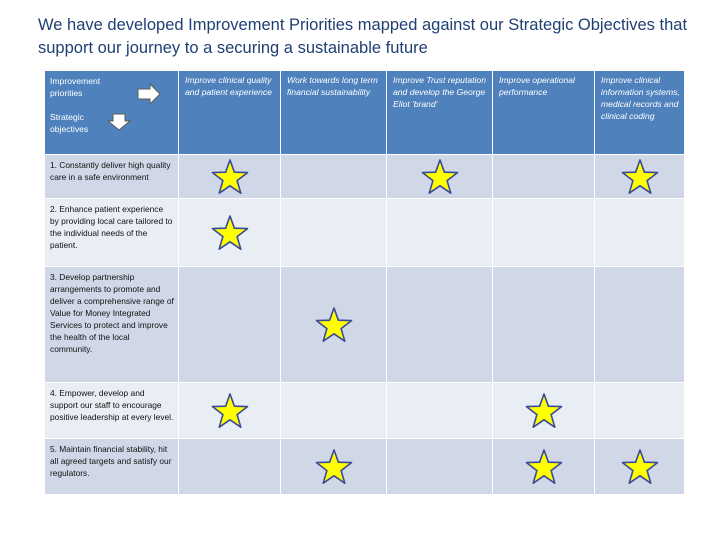  I want to click on objectives-label: Strategic objectives, so click(69, 123).